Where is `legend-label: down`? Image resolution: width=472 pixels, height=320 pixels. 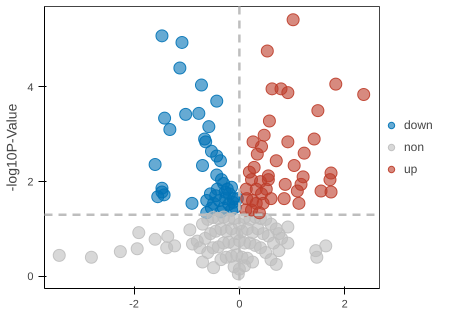
legend-label: down is located at coordinates (418, 125).